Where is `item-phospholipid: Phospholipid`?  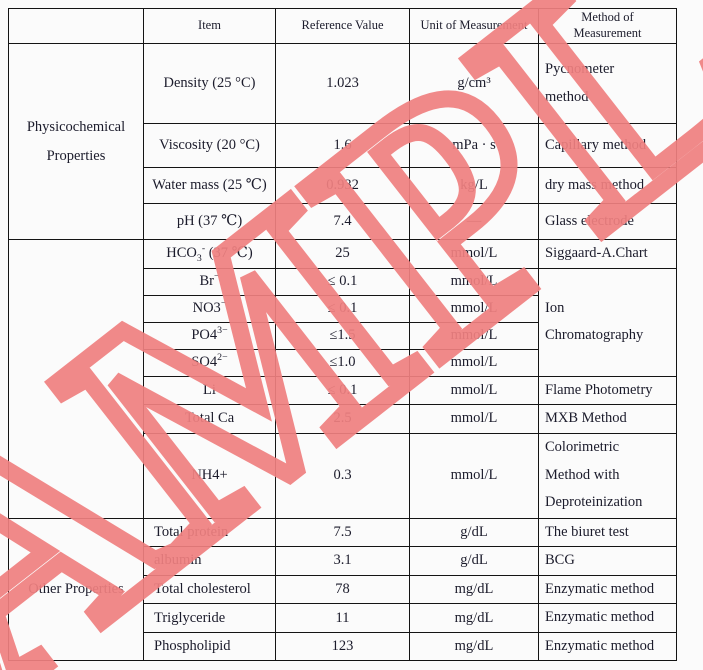
item-phospholipid: Phospholipid is located at coordinates (209, 646).